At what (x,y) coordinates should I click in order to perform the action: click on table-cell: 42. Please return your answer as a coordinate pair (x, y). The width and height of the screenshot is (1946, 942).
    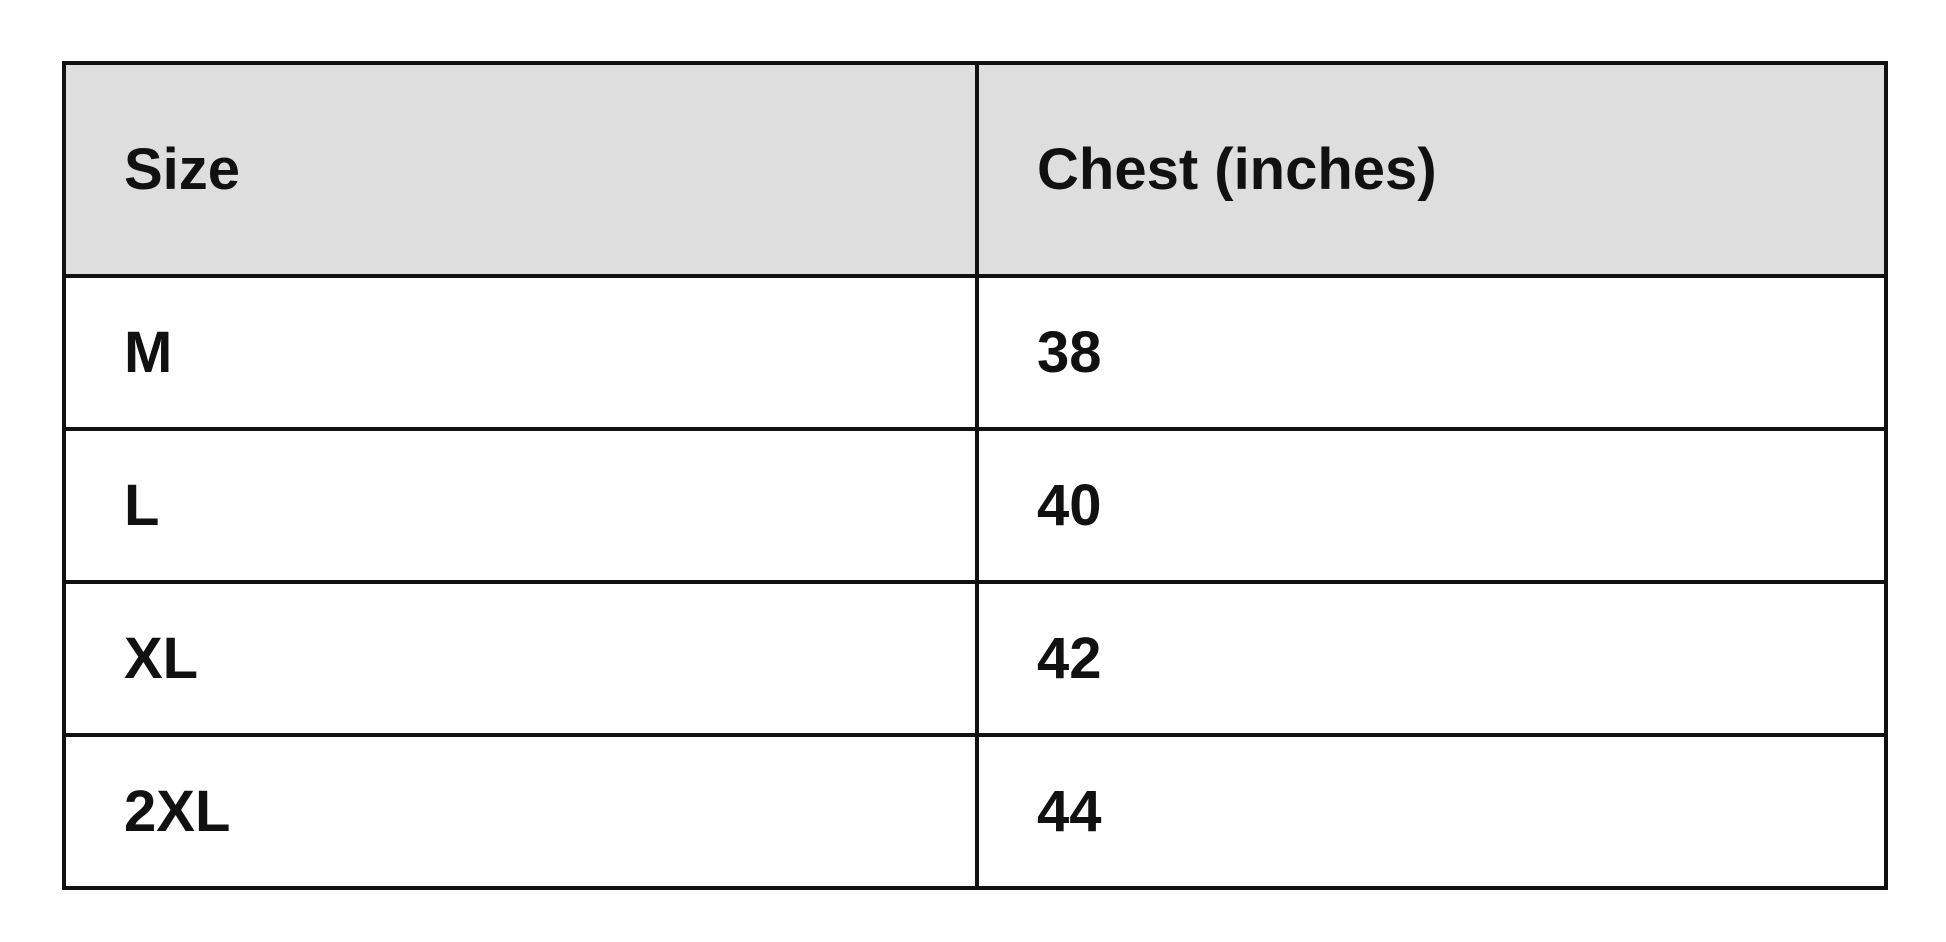
    Looking at the image, I should click on (1431, 658).